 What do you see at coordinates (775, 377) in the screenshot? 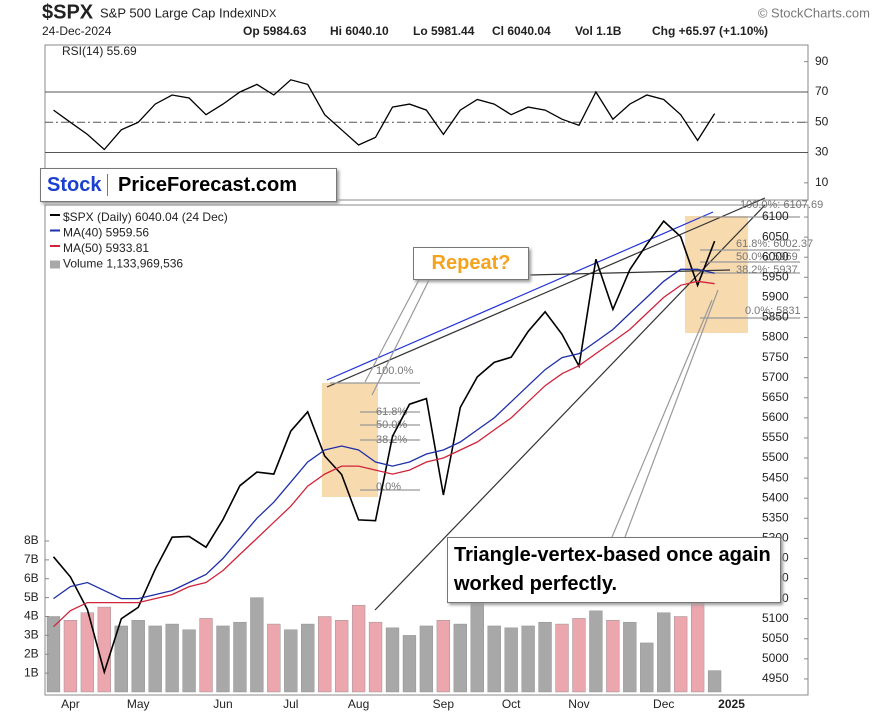
I see `y-tick-label: 5700` at bounding box center [775, 377].